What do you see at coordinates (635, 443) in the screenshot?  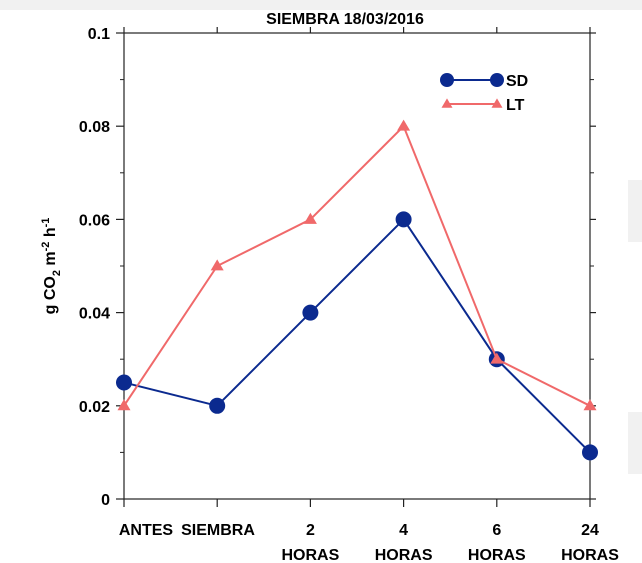 I see `background-panel-right-bottom` at bounding box center [635, 443].